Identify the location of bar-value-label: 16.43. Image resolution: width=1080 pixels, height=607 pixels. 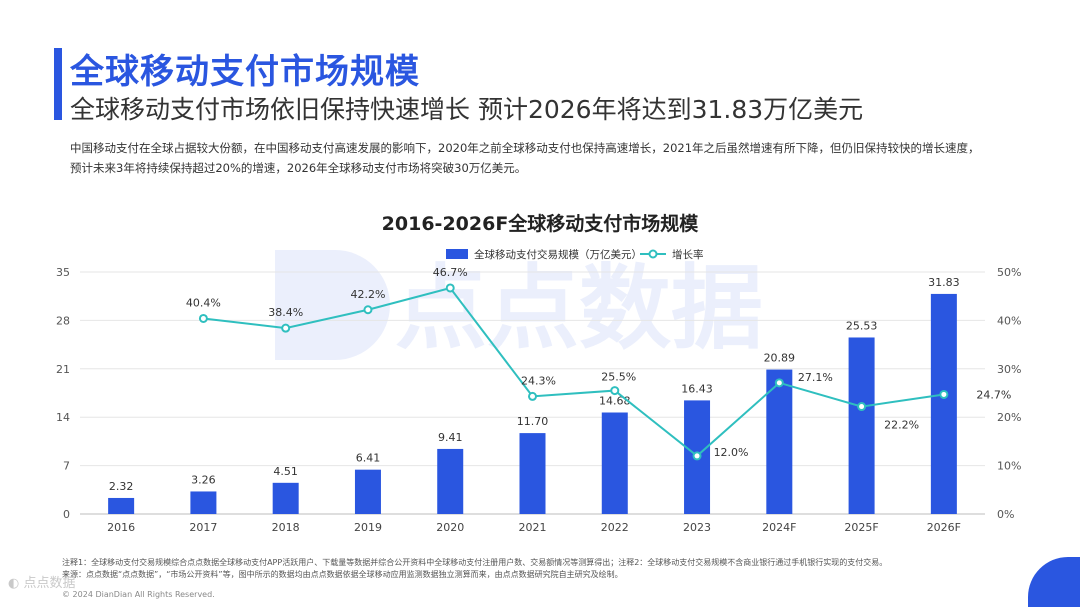
(697, 388).